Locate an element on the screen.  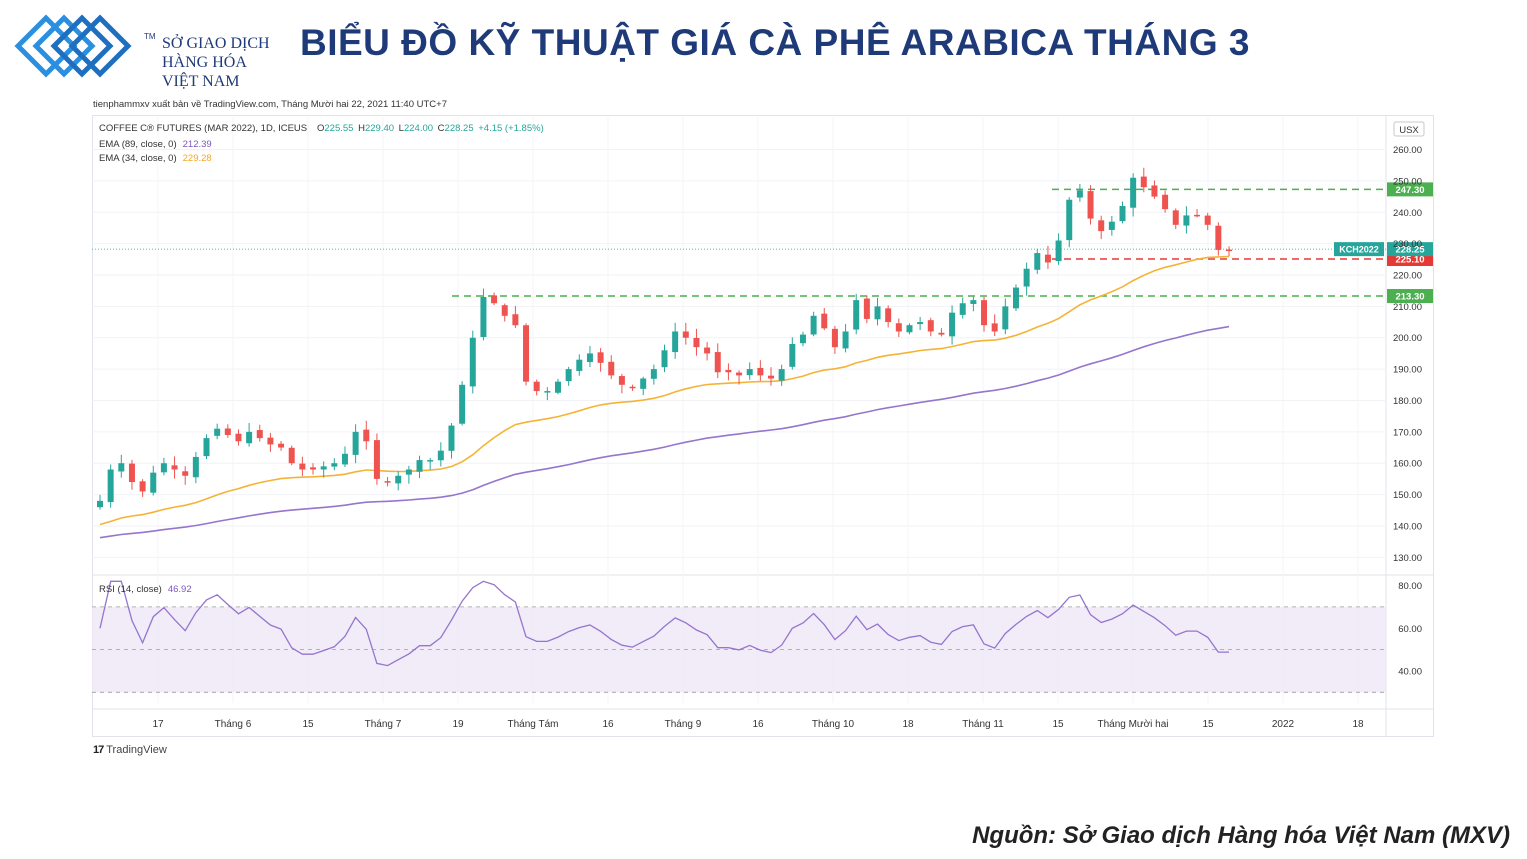
rsi-tick-label: 40.00 is located at coordinates (1410, 671).